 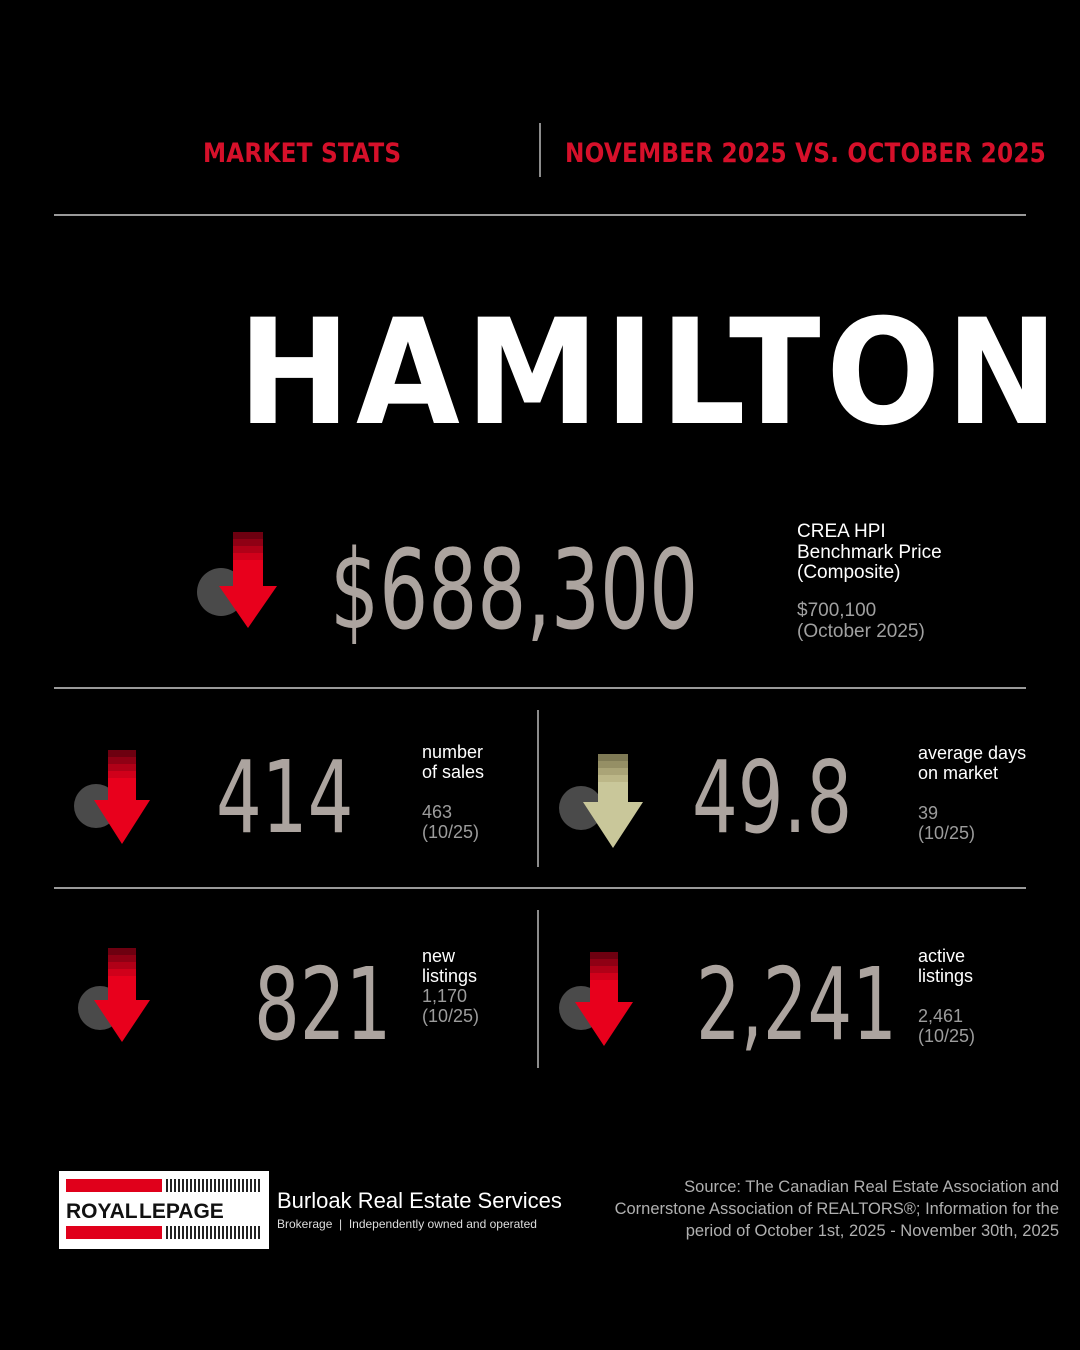 What do you see at coordinates (941, 1016) in the screenshot?
I see `active-listings-previous-line: 2,461` at bounding box center [941, 1016].